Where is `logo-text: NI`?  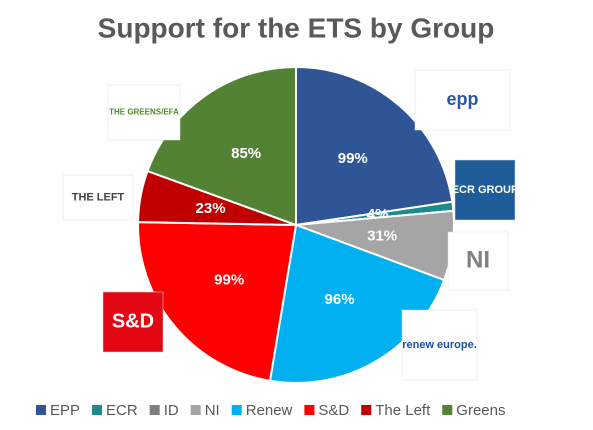
logo-text: NI is located at coordinates (478, 259).